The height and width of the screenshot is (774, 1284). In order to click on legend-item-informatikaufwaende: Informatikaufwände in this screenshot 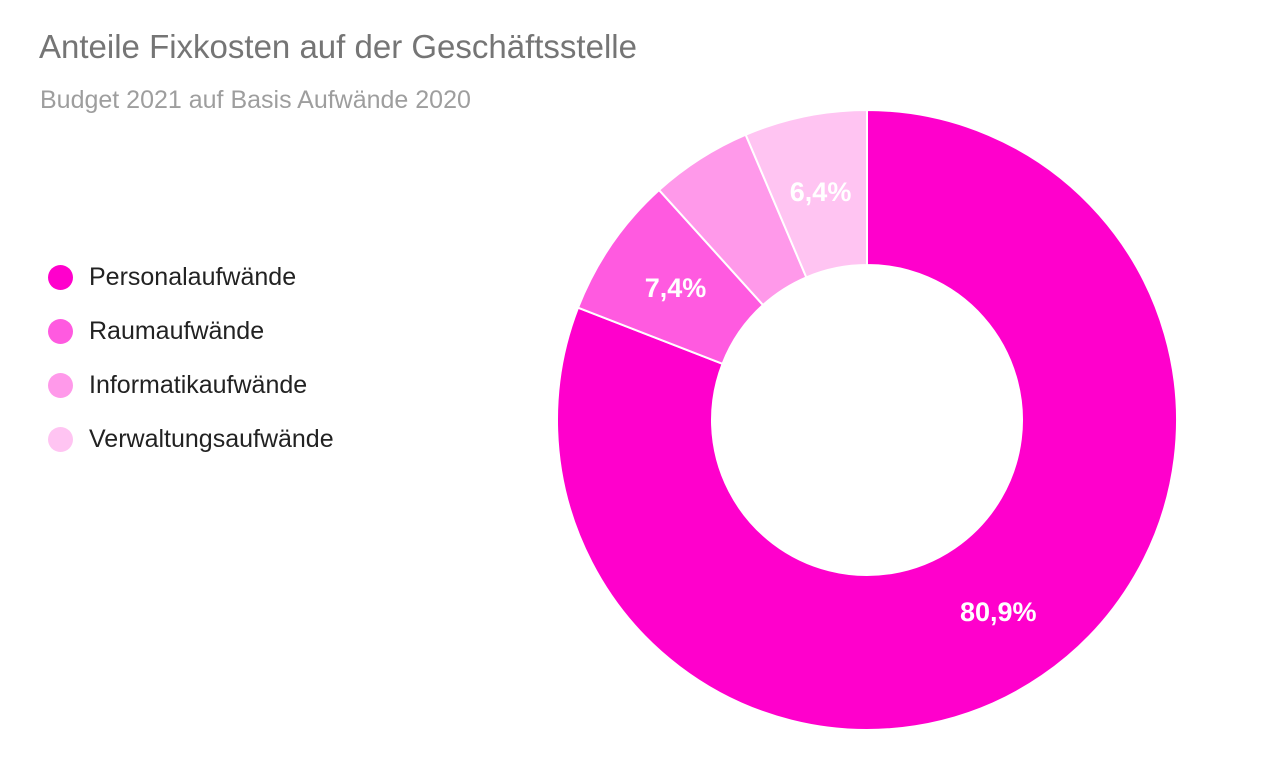, I will do `click(191, 385)`.